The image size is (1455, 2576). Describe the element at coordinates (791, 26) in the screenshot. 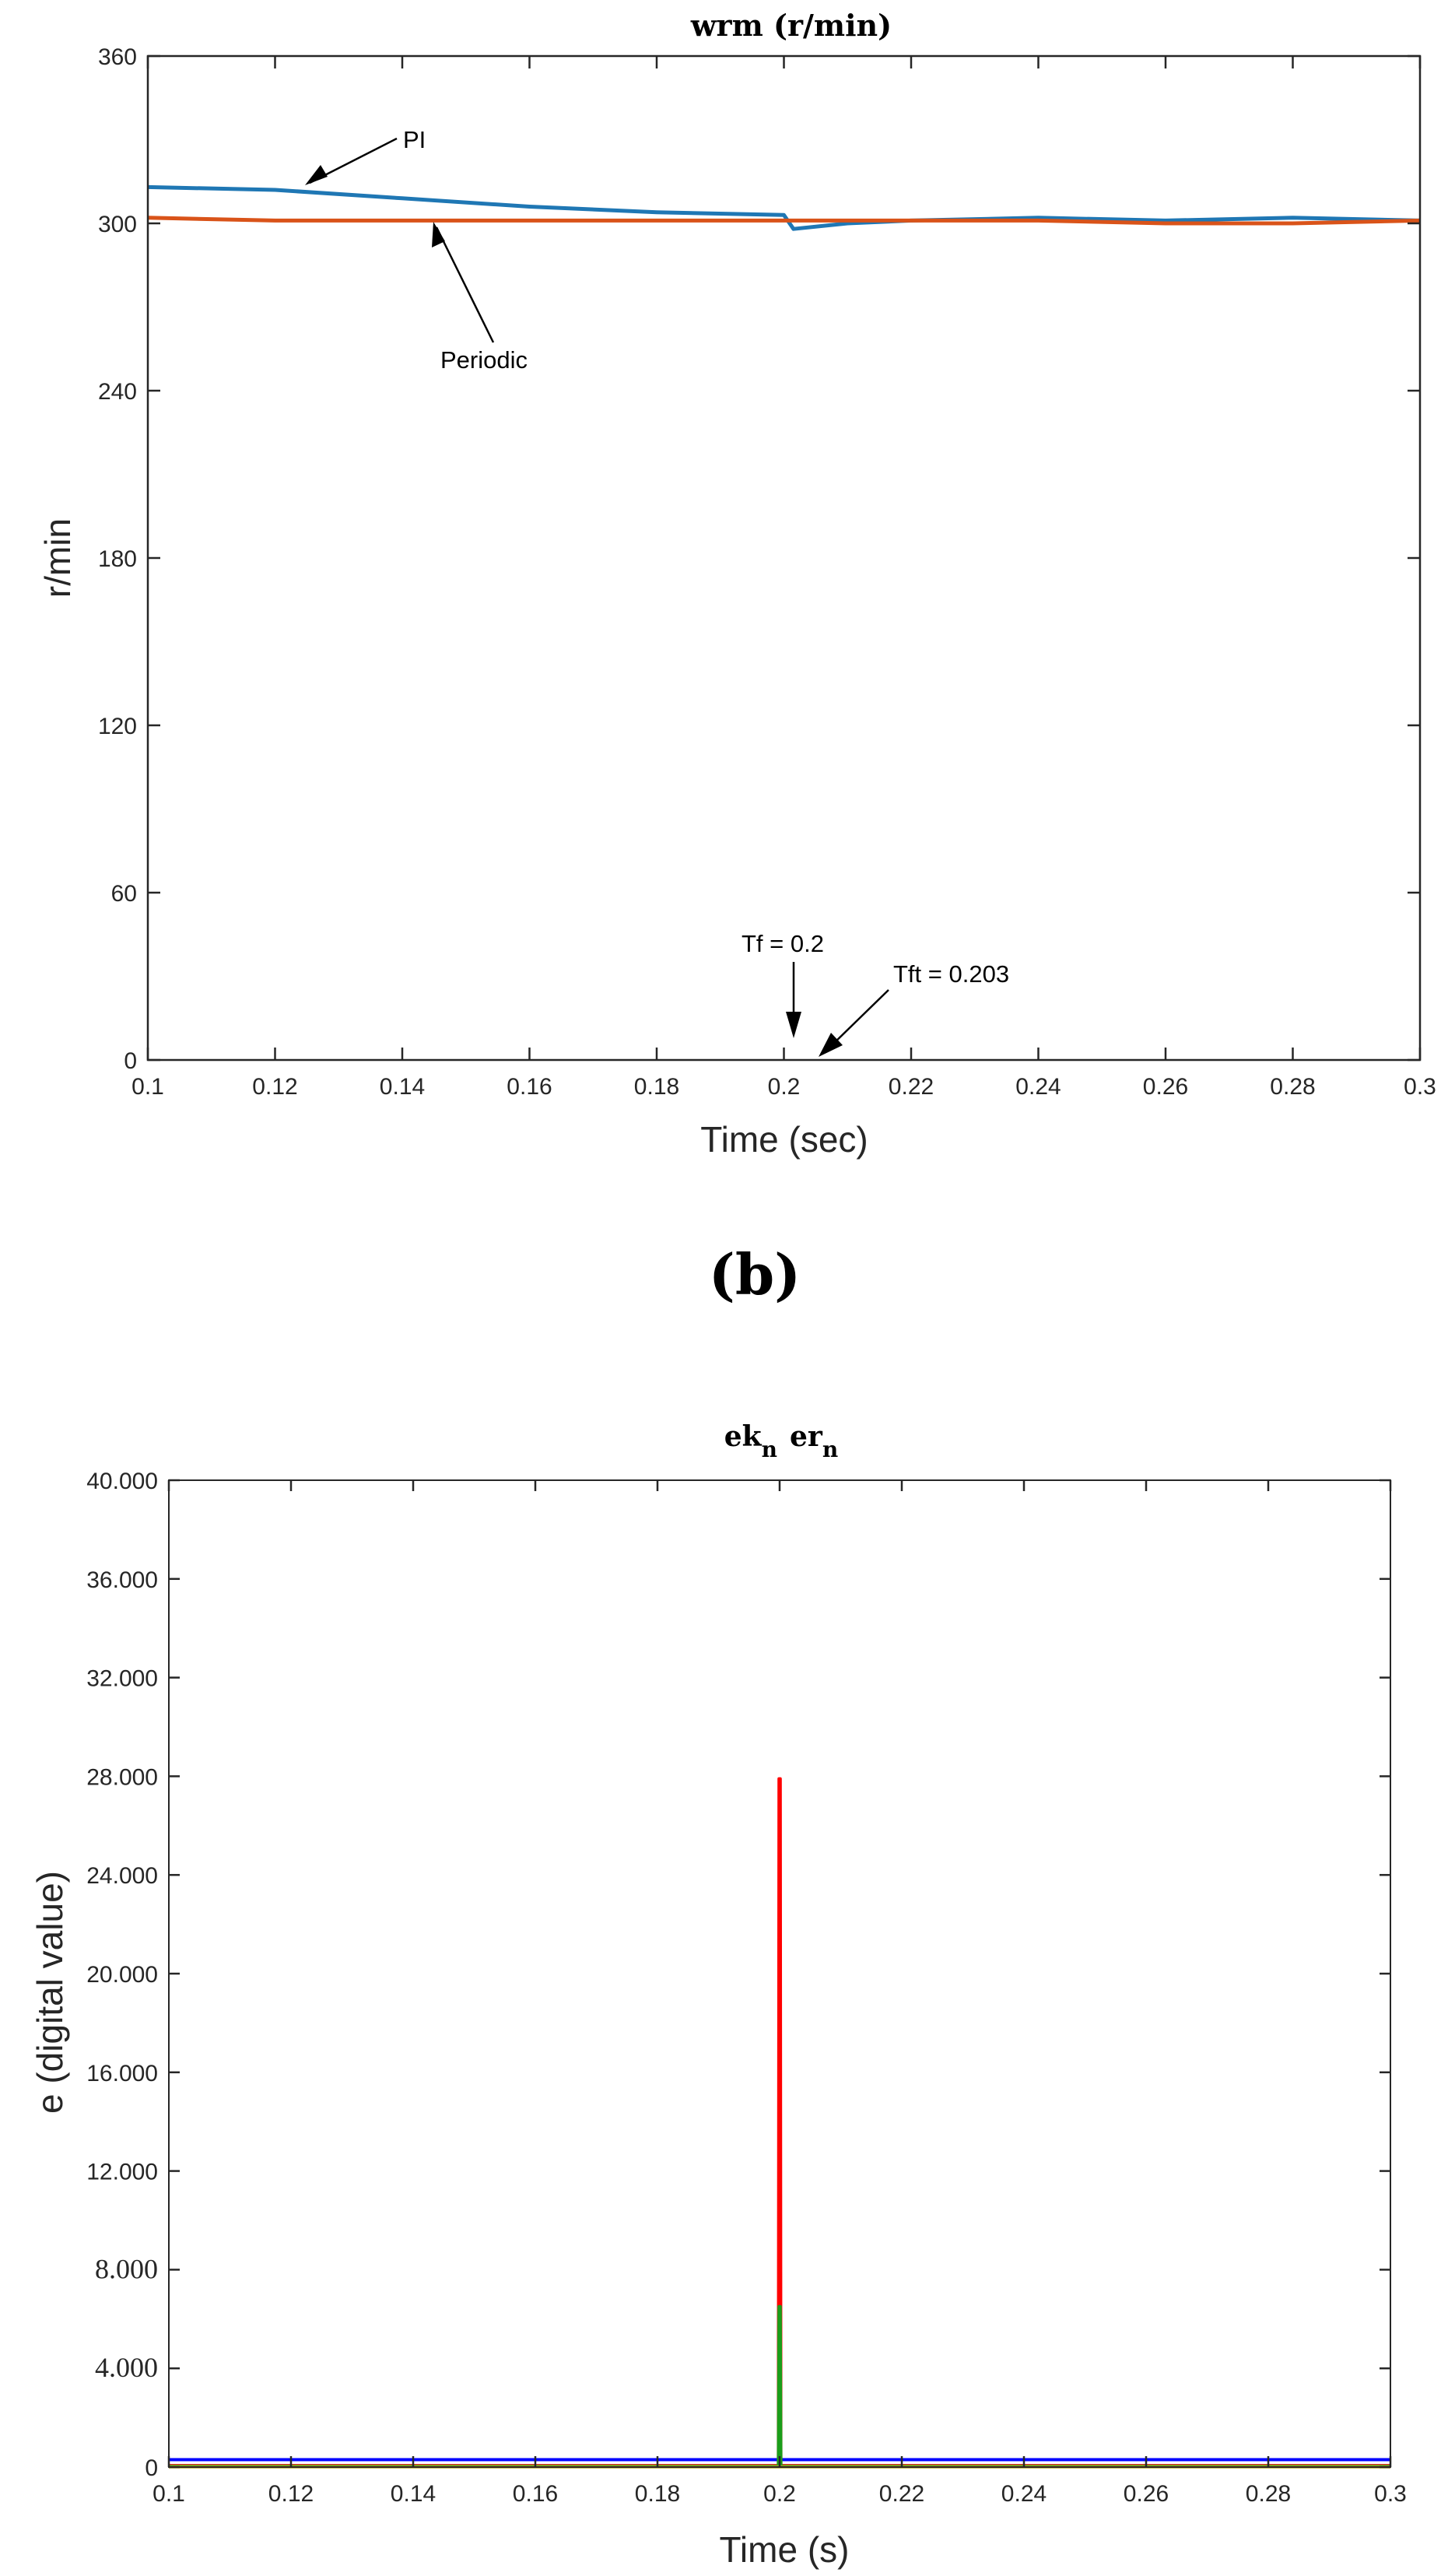

I see `chart1-title: wrm (r/min)` at that location.